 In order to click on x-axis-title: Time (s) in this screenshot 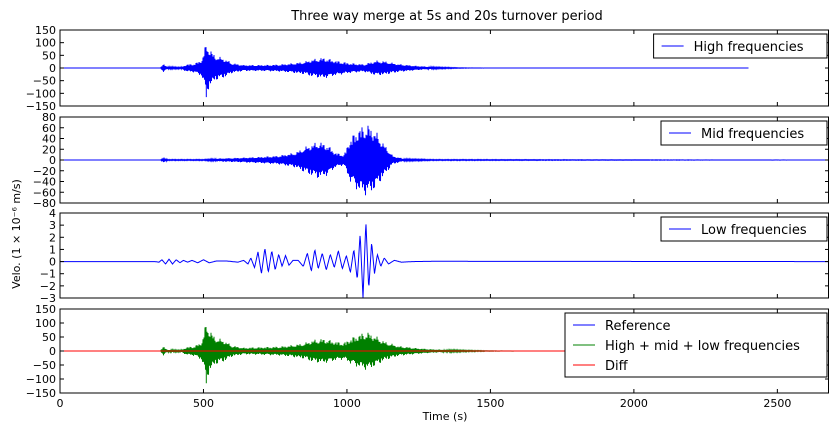, I will do `click(445, 416)`.